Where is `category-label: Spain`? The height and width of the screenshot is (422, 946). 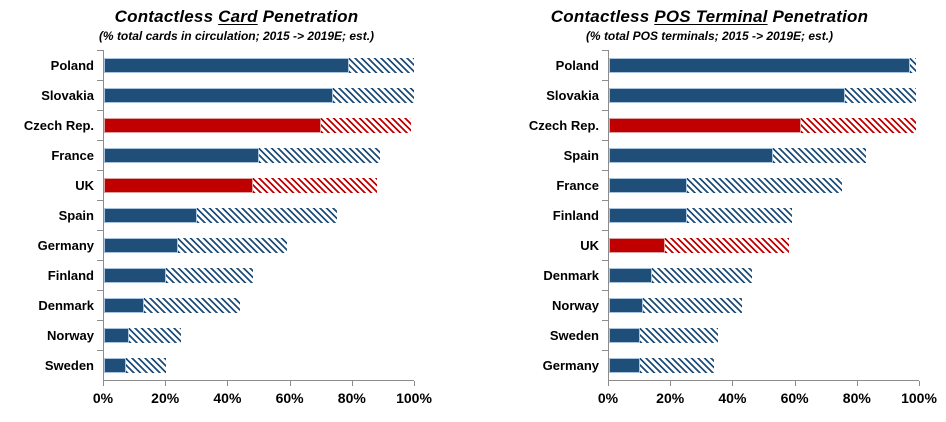 category-label: Spain is located at coordinates (76, 215).